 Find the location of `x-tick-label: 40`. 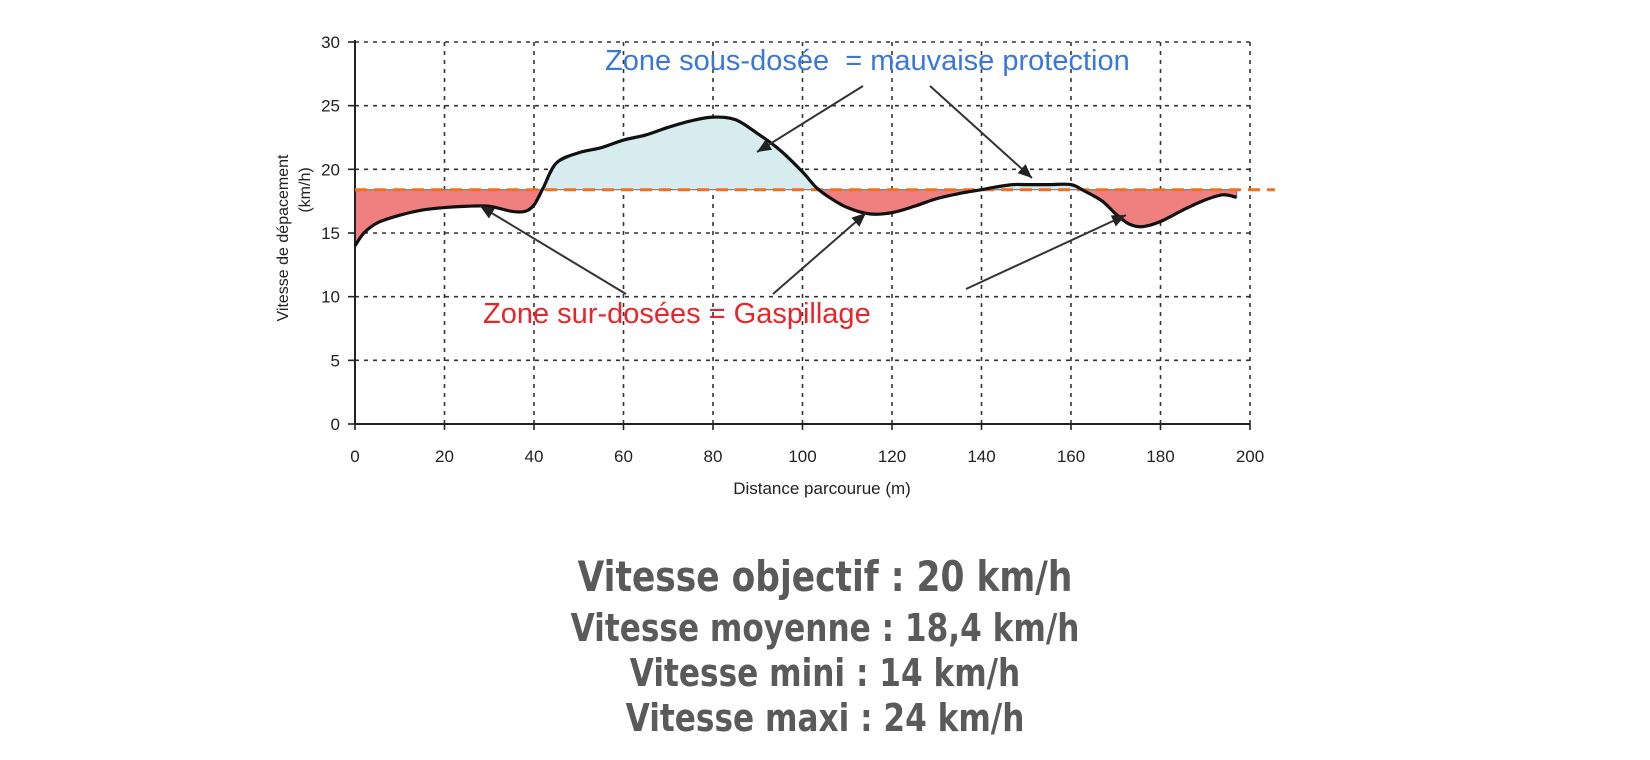

x-tick-label: 40 is located at coordinates (534, 456).